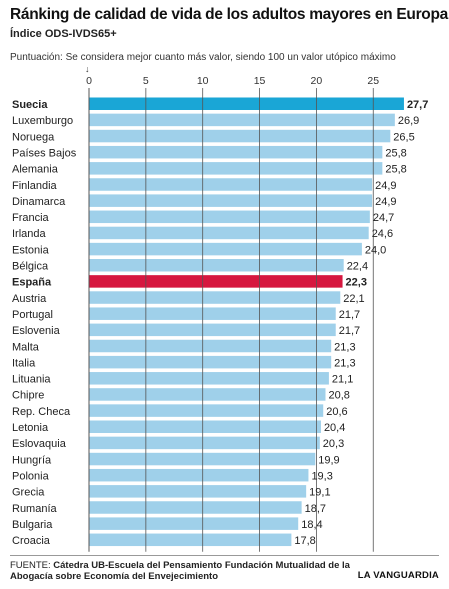 This screenshot has height=589, width=449. What do you see at coordinates (33, 137) in the screenshot?
I see `category-label: Noruega` at bounding box center [33, 137].